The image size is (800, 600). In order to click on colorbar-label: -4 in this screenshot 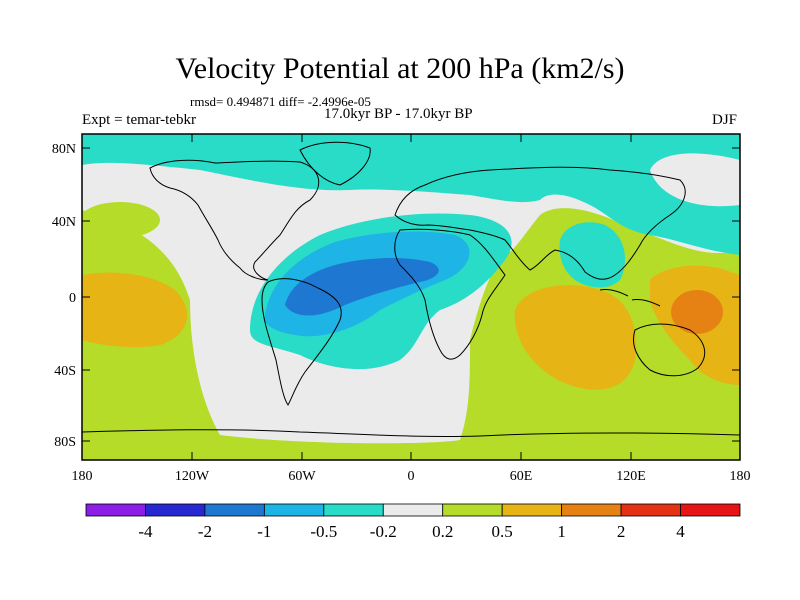, I will do `click(145, 531)`.